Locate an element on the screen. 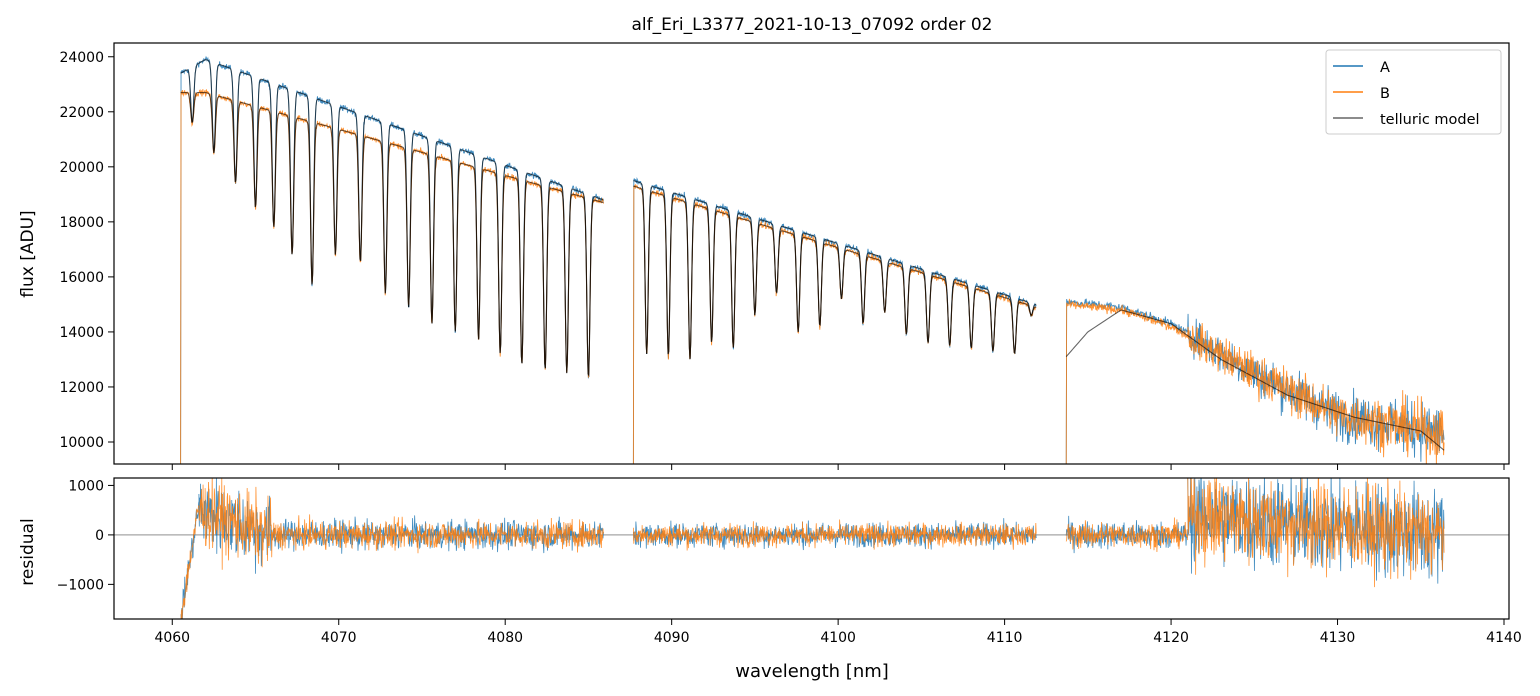  flux-y-tick-label: 14000 is located at coordinates (81, 333).